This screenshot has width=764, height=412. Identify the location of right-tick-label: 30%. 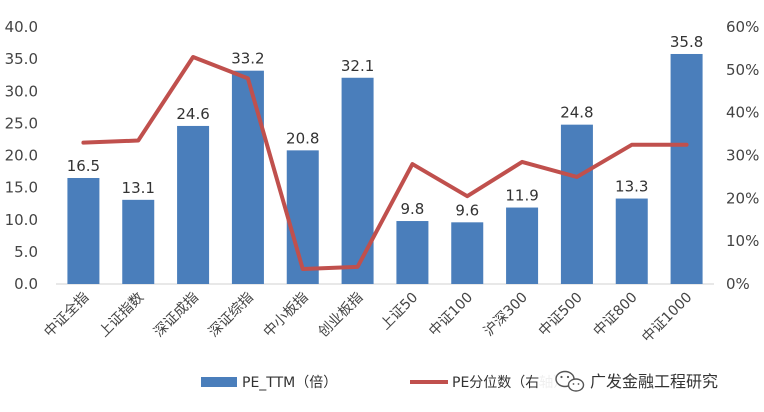
(742, 156).